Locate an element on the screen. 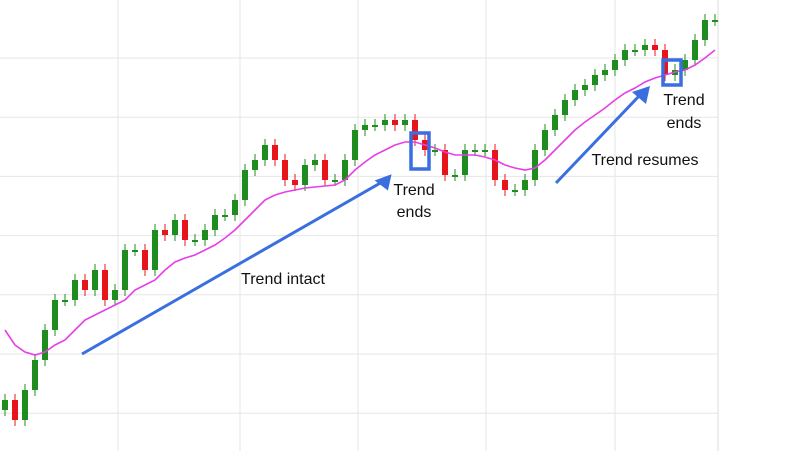  annotation: Trend resumes is located at coordinates (645, 160).